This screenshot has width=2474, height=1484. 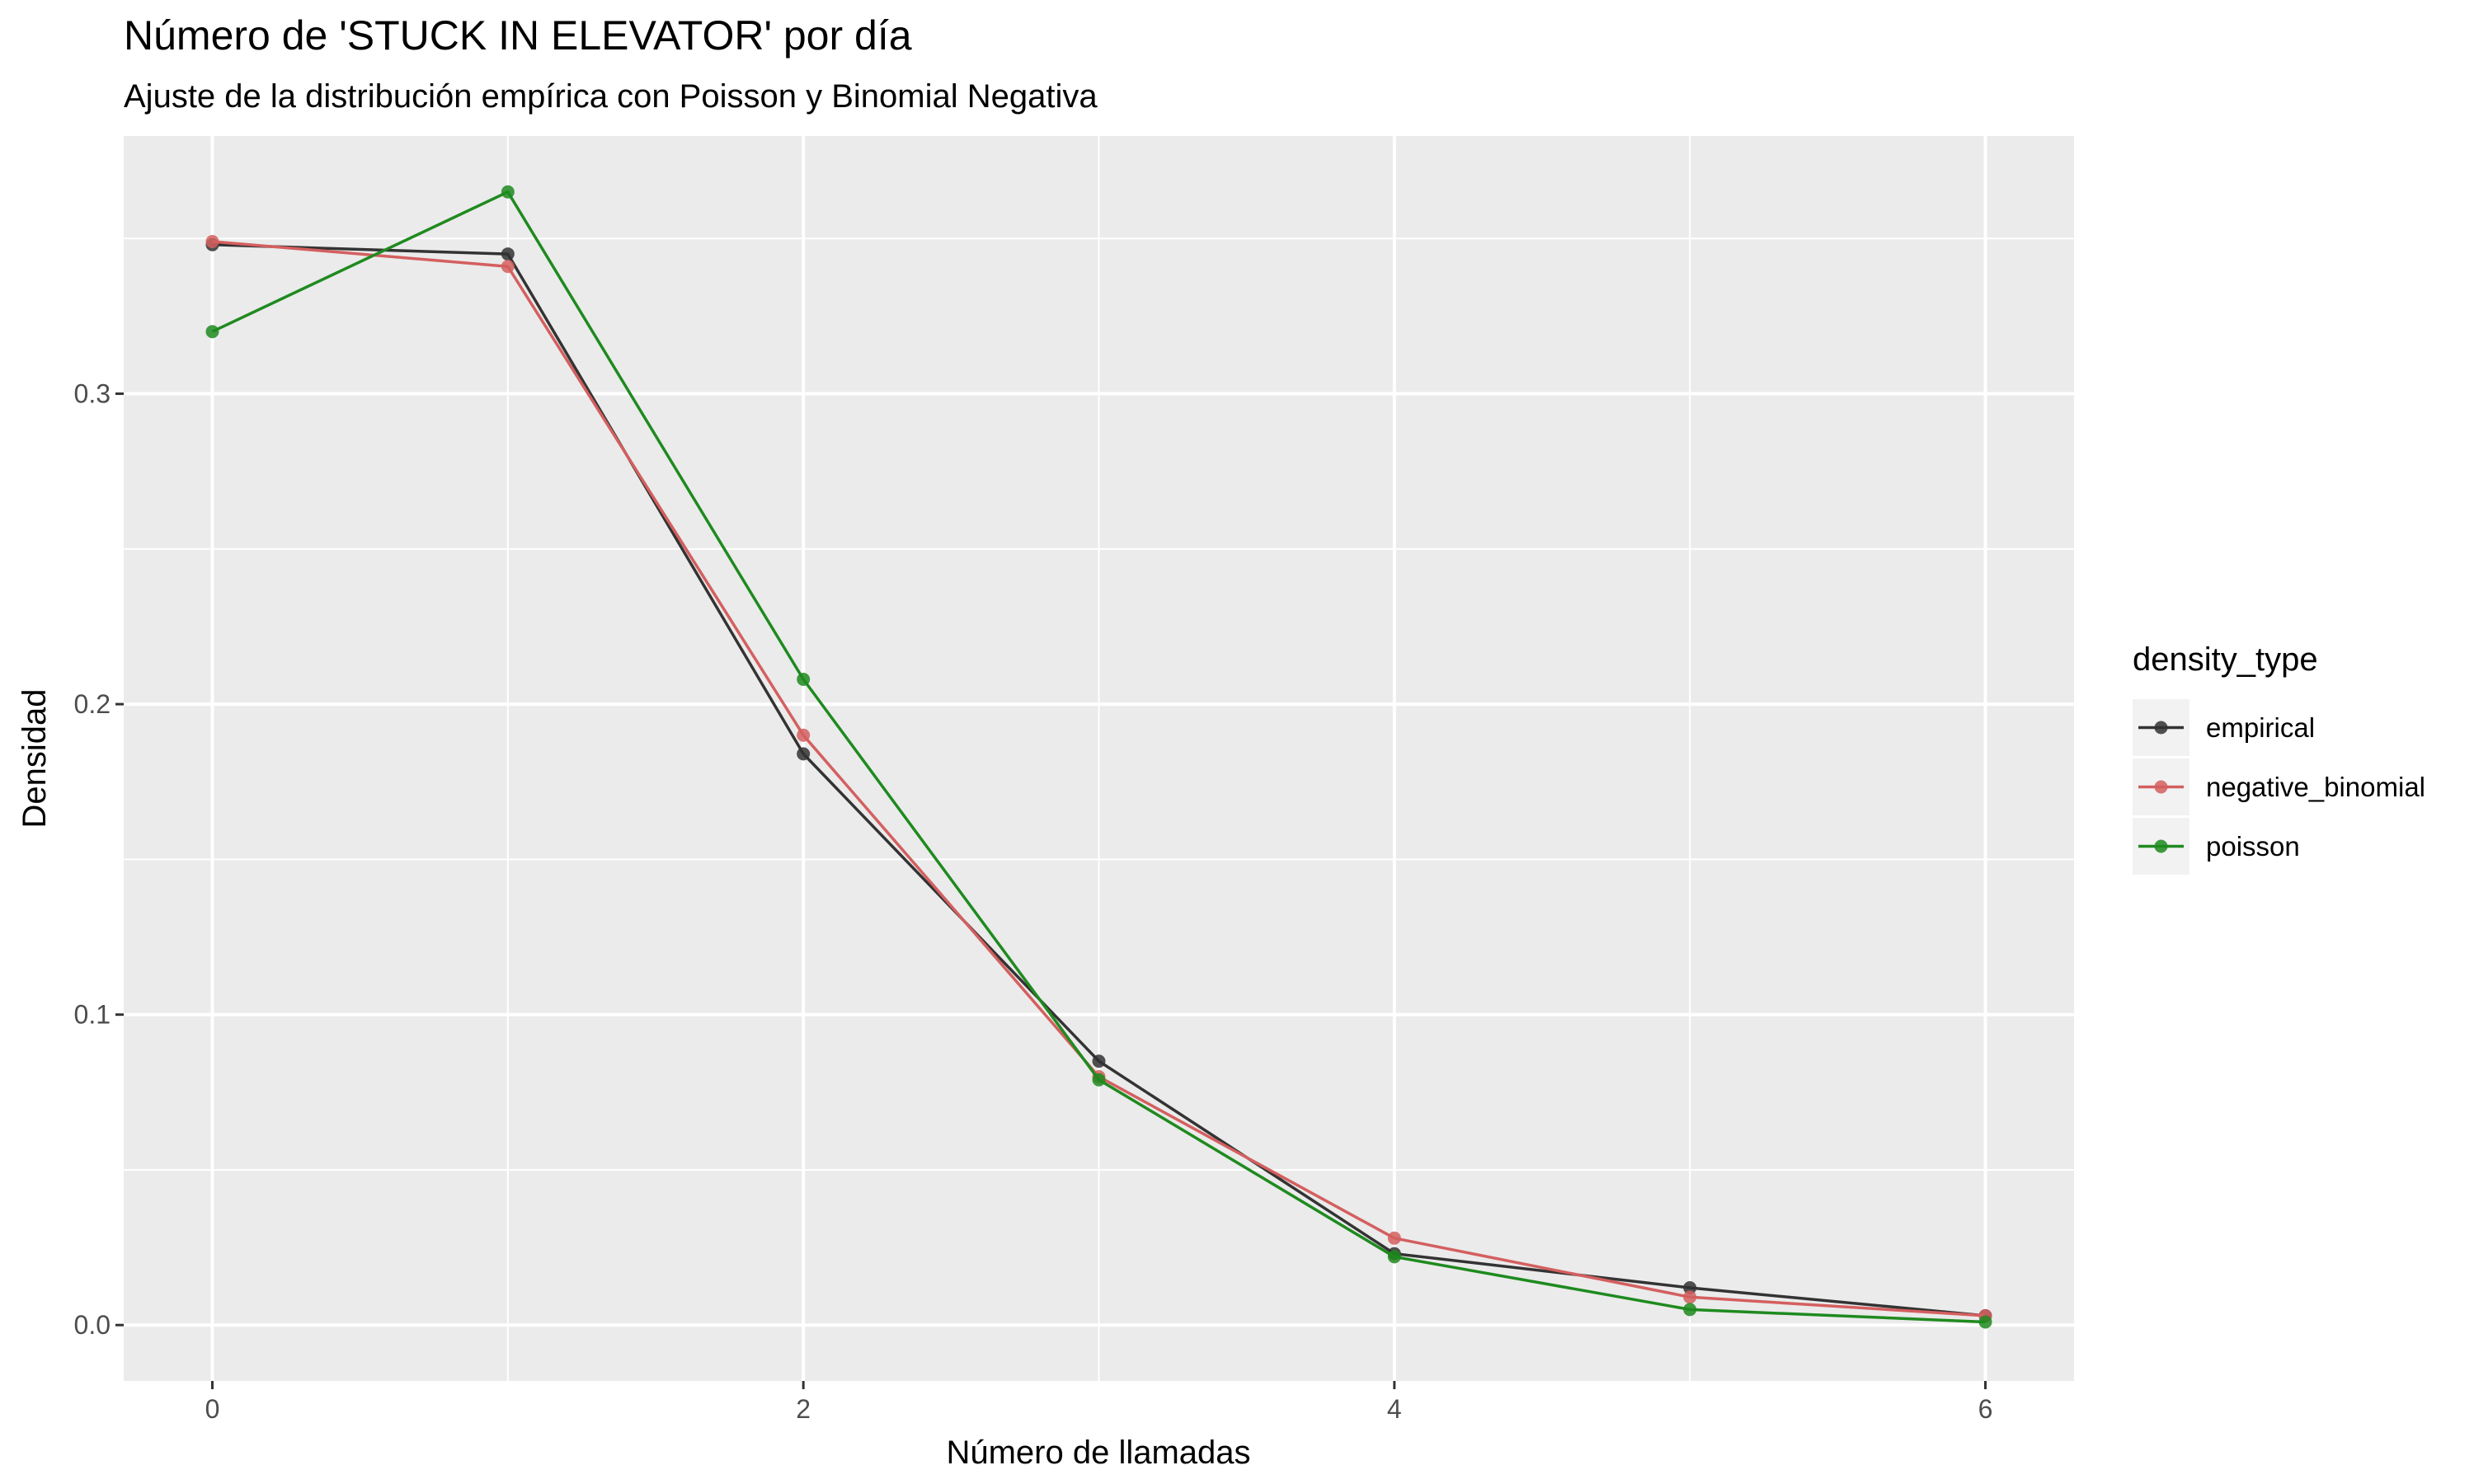 What do you see at coordinates (1985, 1409) in the screenshot?
I see `x-tick-label: 6` at bounding box center [1985, 1409].